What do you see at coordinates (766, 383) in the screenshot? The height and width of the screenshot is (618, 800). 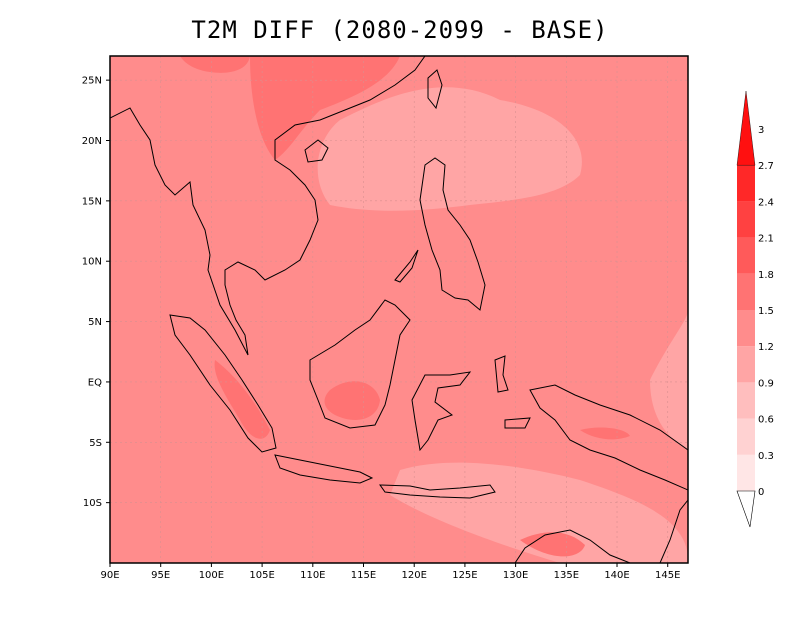 I see `colorbar-label: 0.9` at bounding box center [766, 383].